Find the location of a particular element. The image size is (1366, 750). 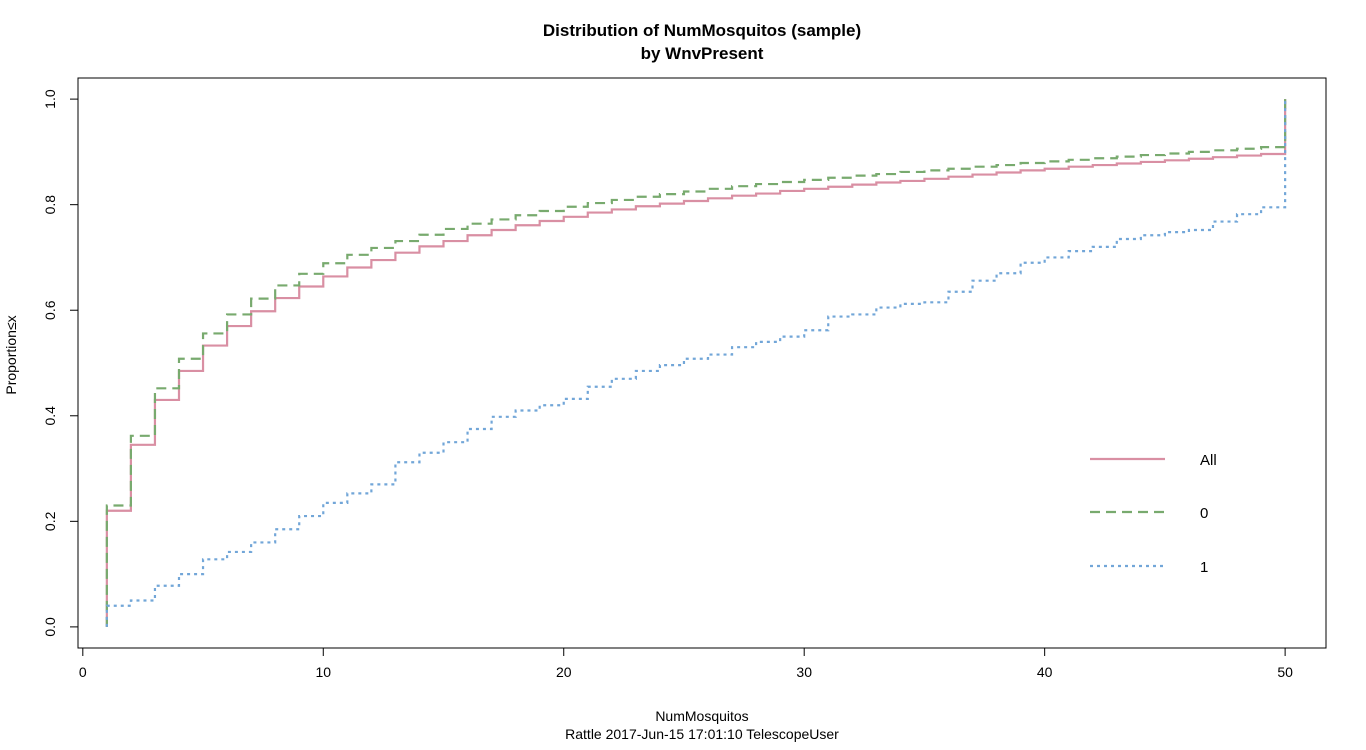

y-tick-label-1: 0.2 is located at coordinates (50, 521).